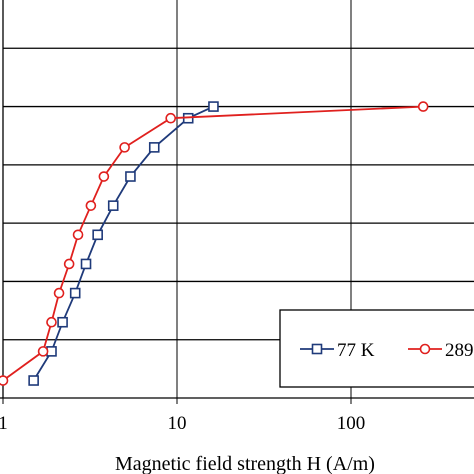  What do you see at coordinates (425, 349) in the screenshot?
I see `legend-circle-marker` at bounding box center [425, 349].